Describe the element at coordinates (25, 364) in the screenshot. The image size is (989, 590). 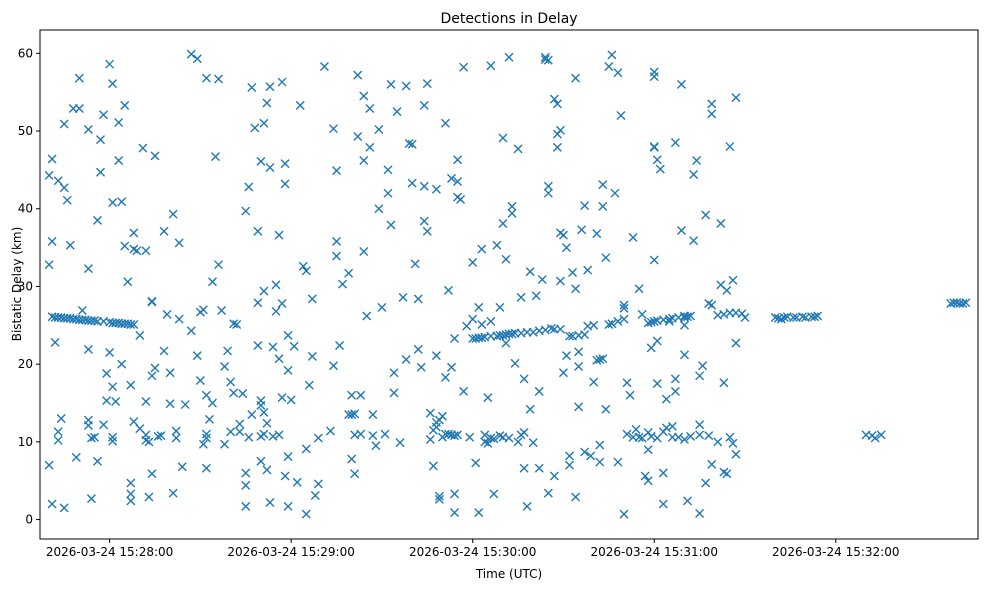
I see `y-tick-label: 20` at that location.